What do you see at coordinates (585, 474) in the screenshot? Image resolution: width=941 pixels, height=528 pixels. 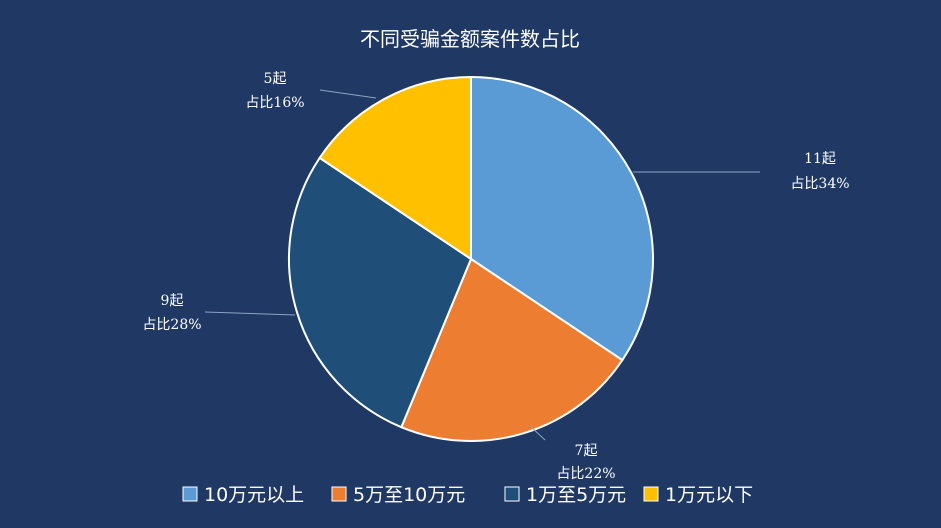 I see `data-label-percent: 占比22%` at bounding box center [585, 474].